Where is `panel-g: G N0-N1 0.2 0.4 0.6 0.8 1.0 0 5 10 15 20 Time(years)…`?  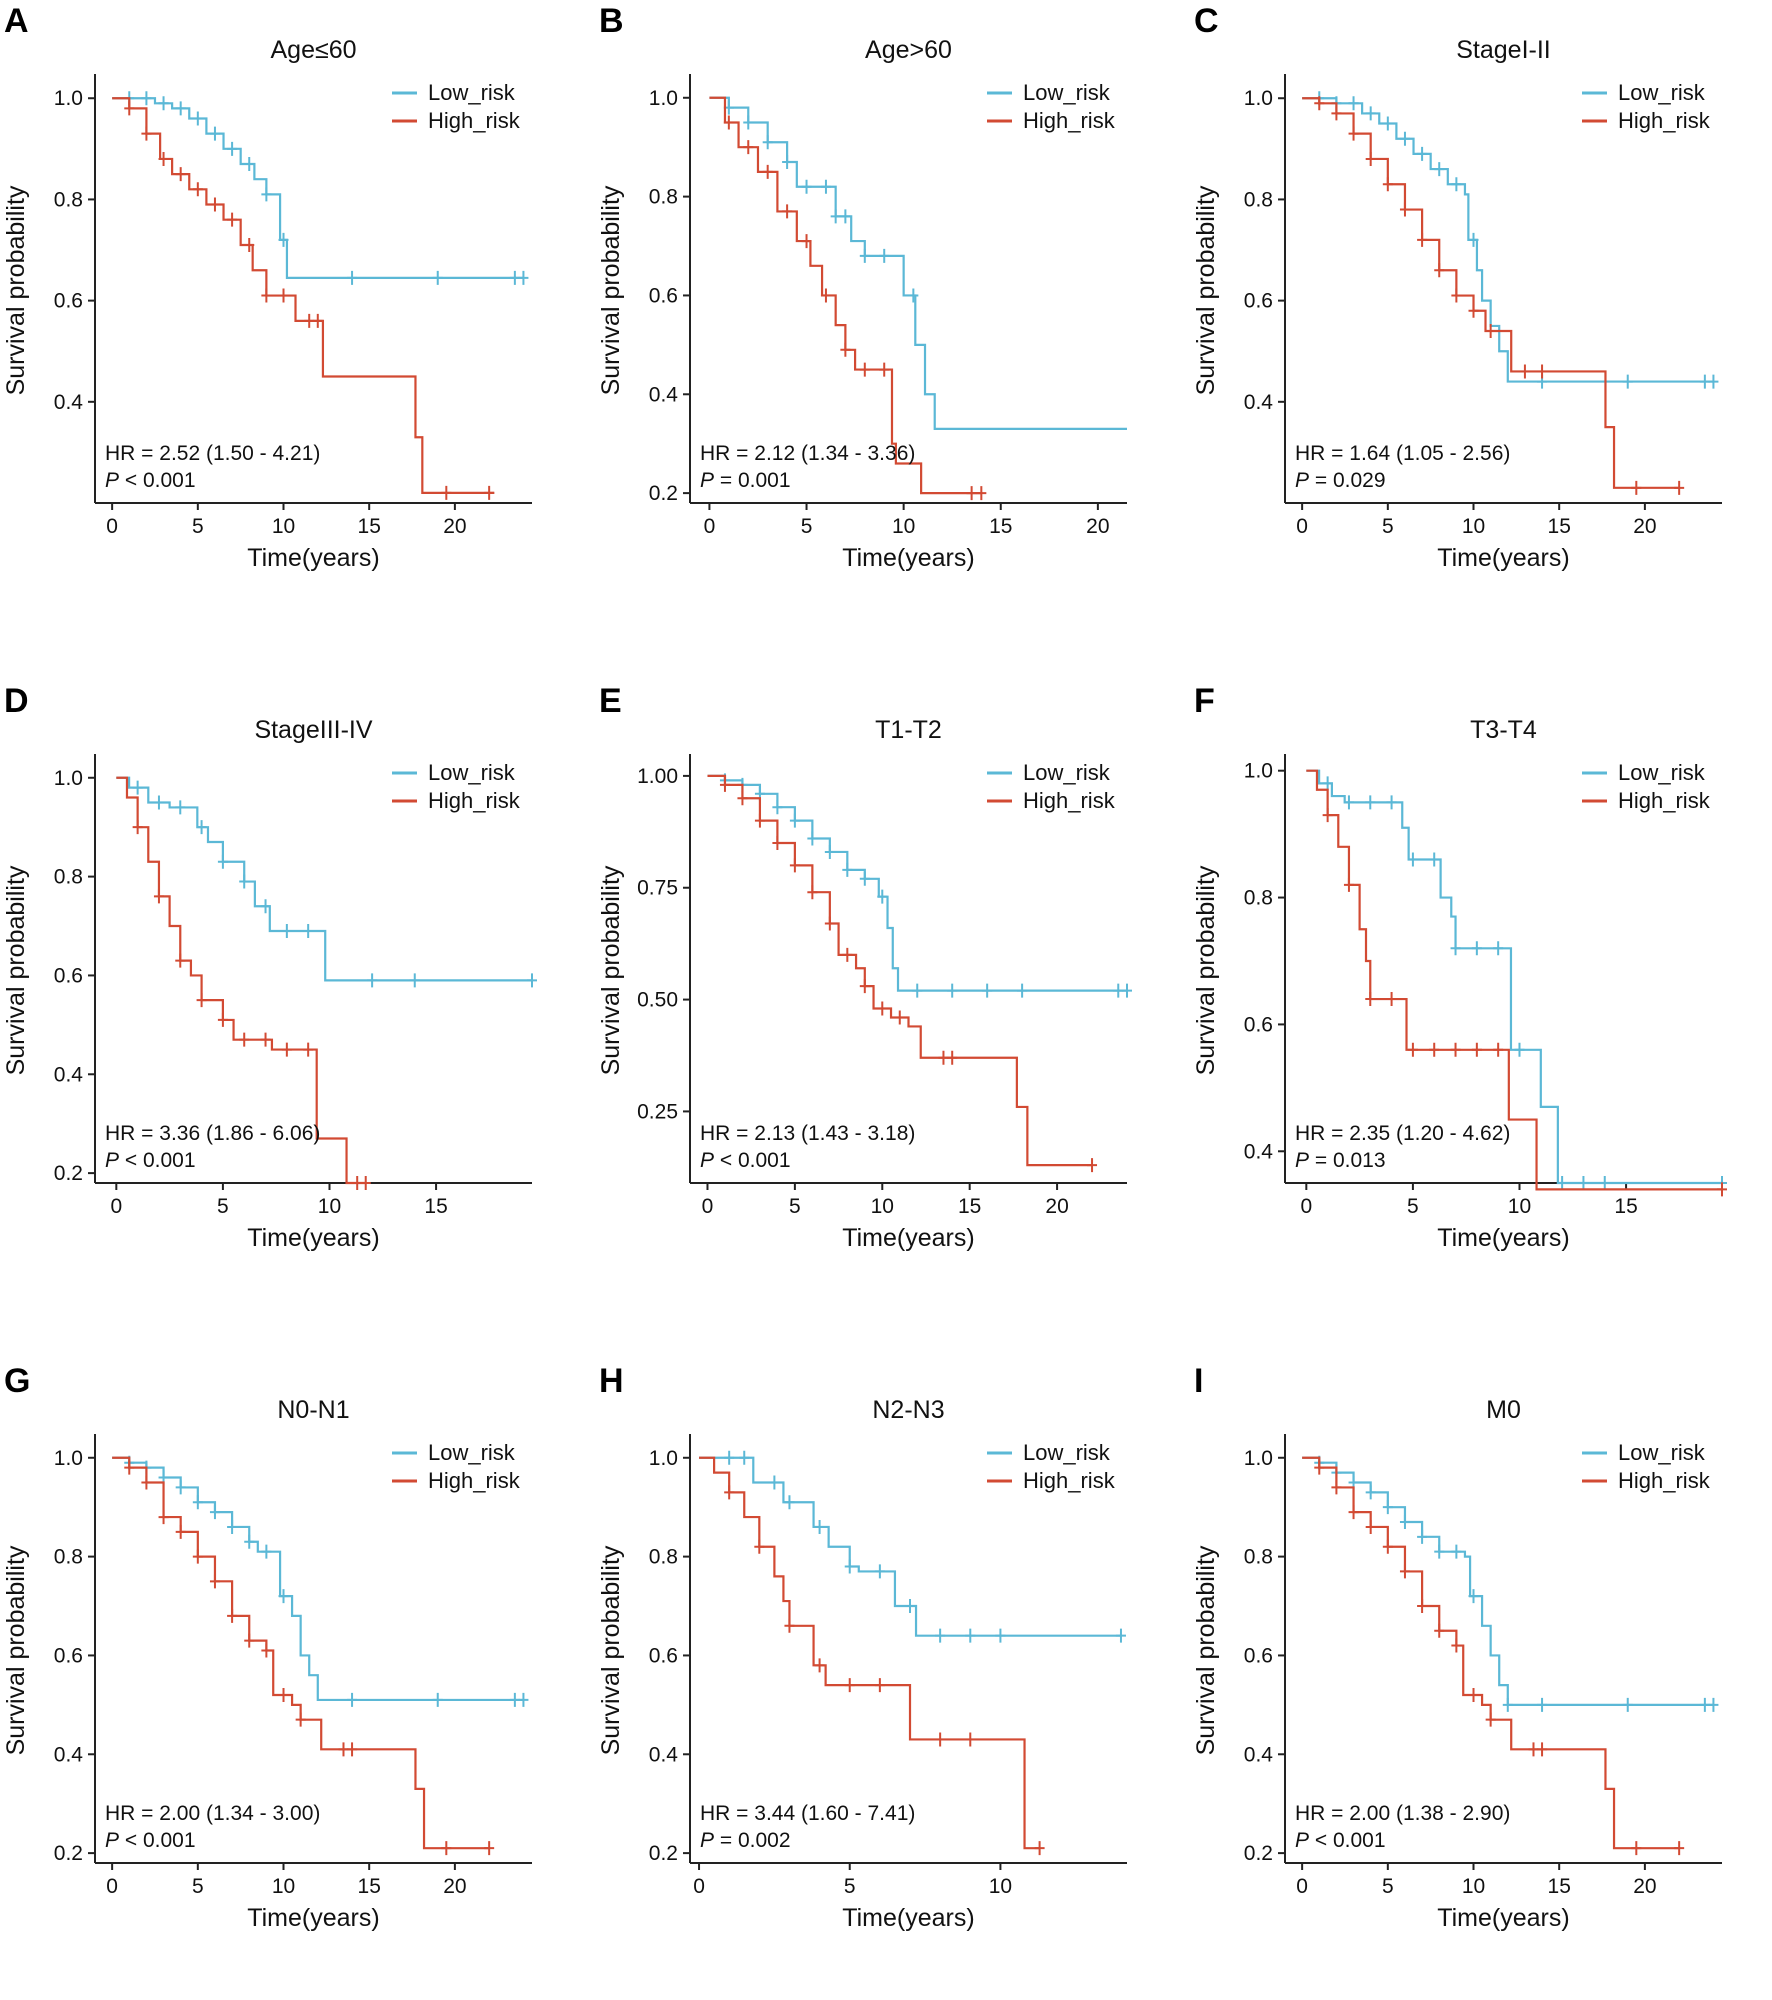 panel-g: G N0-N1 0.2 0.4 0.6 0.8 1.0 0 5 10 15 20 Time(years)… is located at coordinates (295, 1680).